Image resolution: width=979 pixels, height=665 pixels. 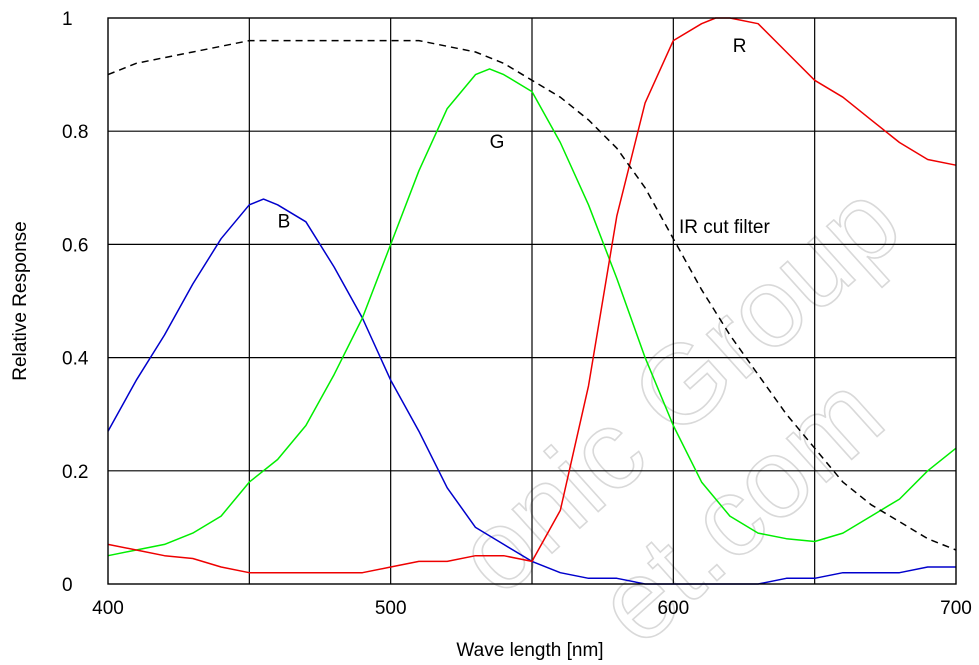 What do you see at coordinates (391, 608) in the screenshot?
I see `x-tick-label: 500` at bounding box center [391, 608].